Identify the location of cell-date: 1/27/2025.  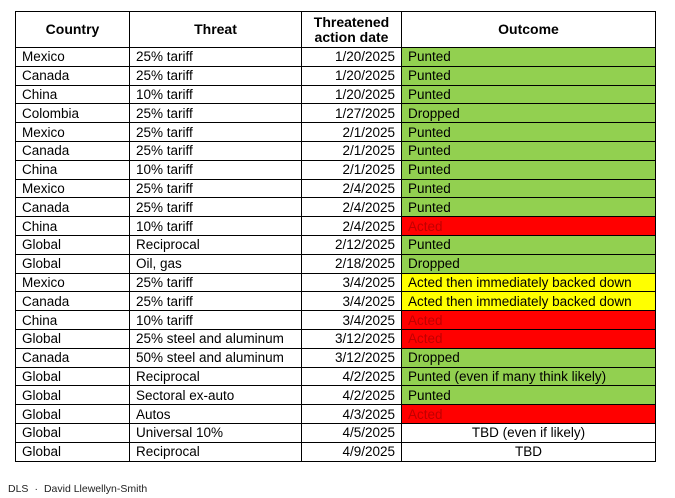
(351, 113).